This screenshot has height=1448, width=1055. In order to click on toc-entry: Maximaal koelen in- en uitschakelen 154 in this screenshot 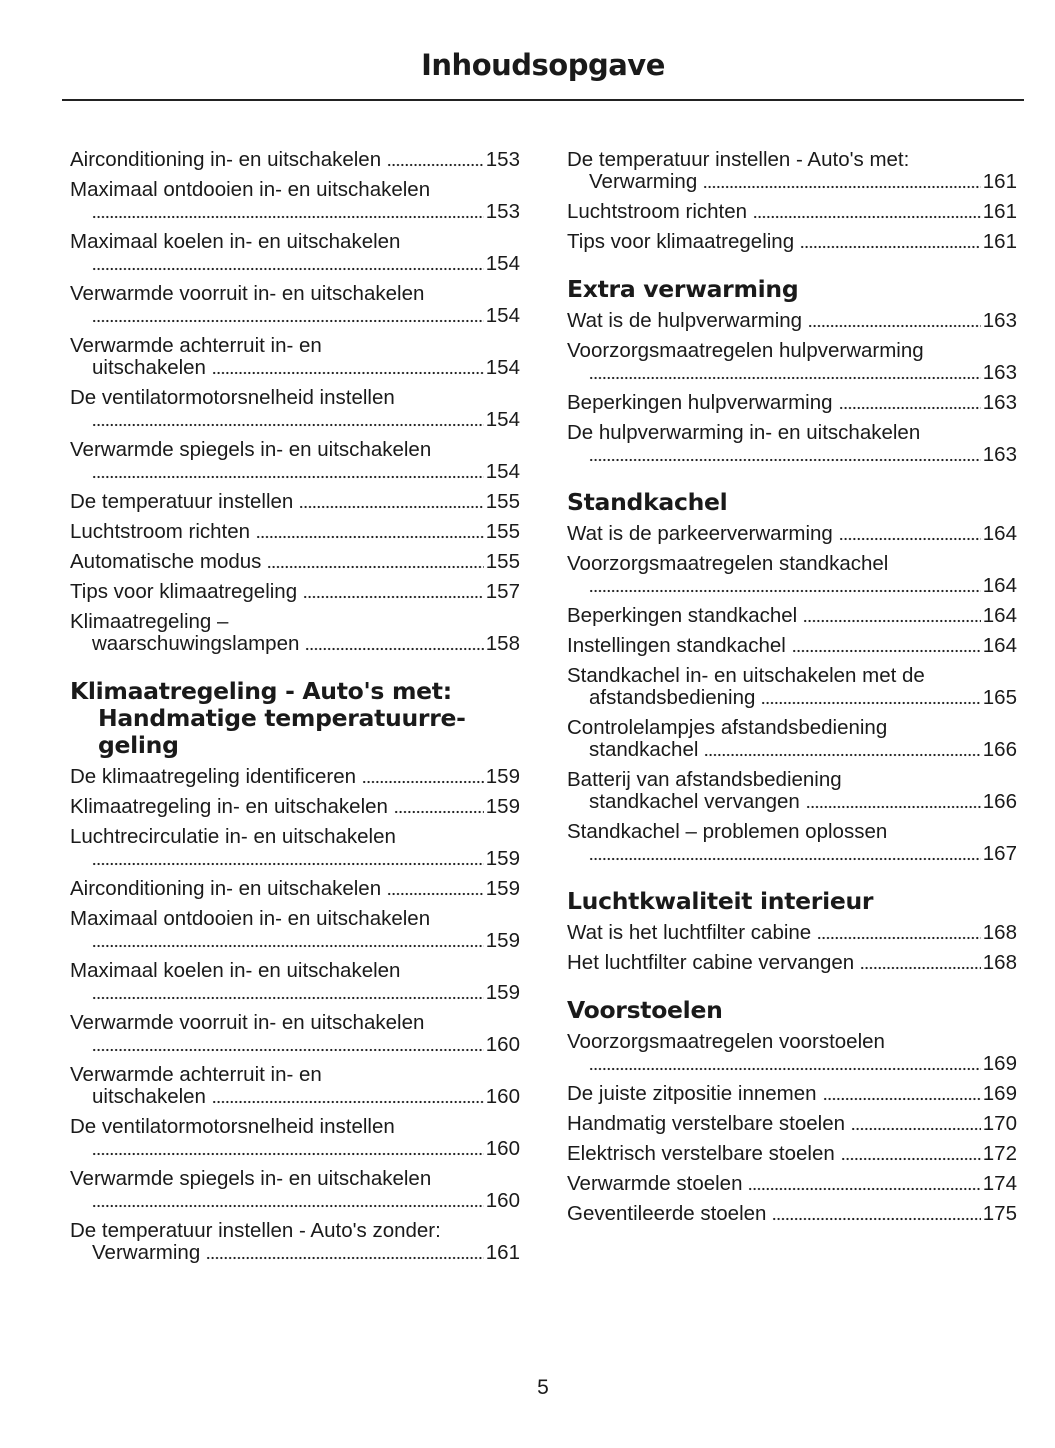, I will do `click(295, 253)`.